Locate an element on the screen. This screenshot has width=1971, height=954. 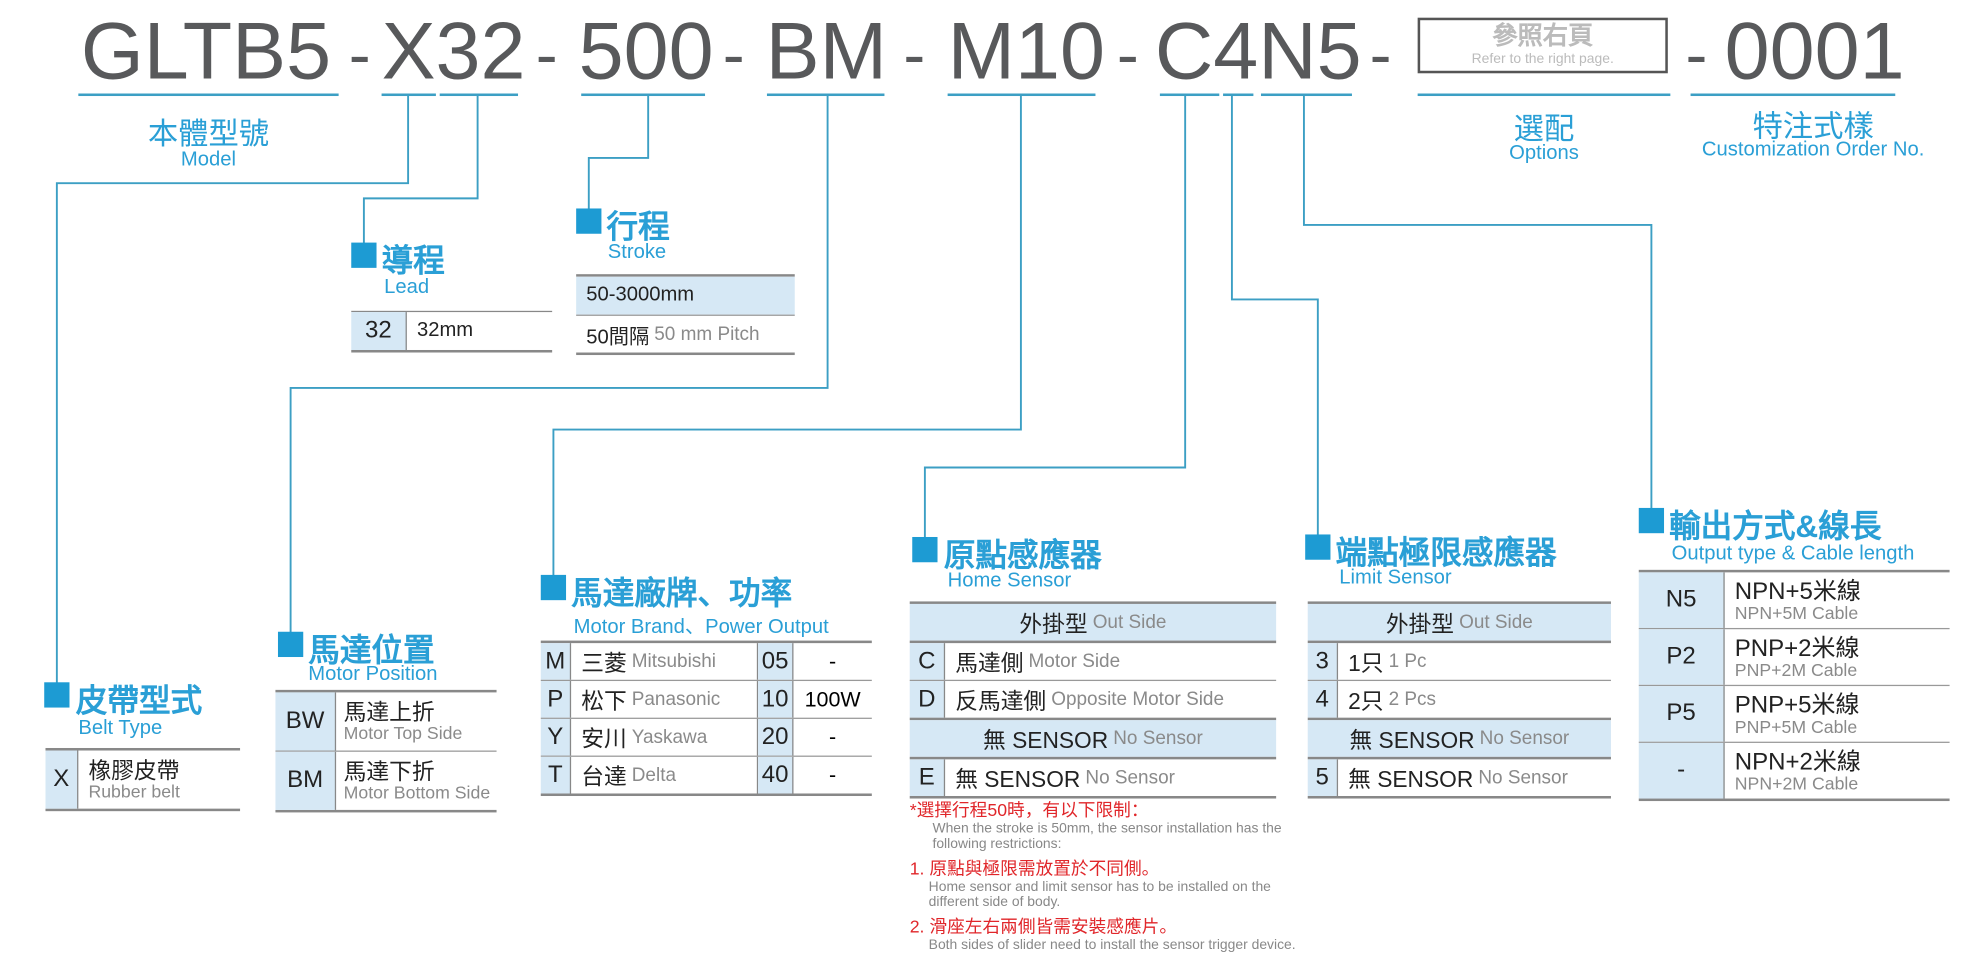
note-2: 2. 滑座左右兩側皆需安裝感應片。 is located at coordinates (1043, 926).